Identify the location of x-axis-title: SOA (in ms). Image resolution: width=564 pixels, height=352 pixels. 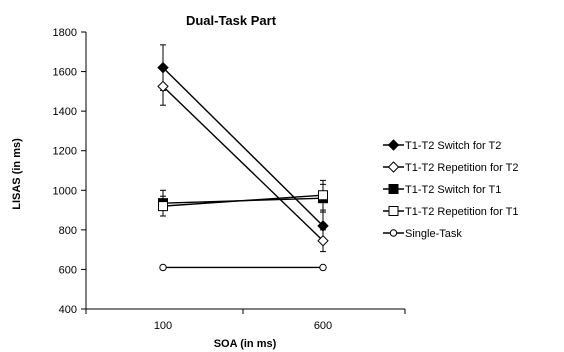
(245, 344).